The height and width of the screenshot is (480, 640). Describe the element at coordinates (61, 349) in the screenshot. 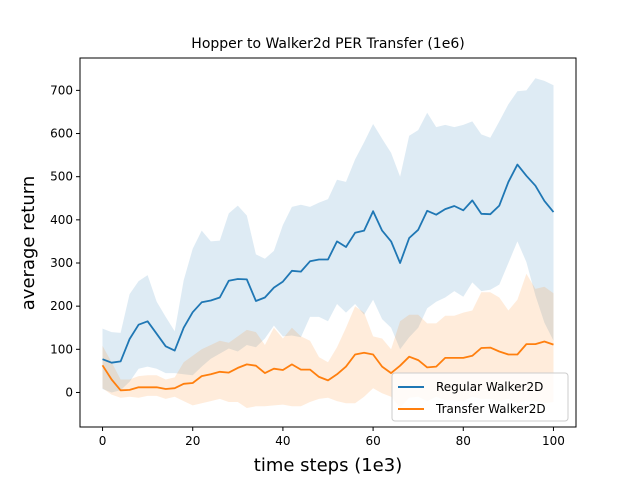

I see `y-tick-label: 100` at that location.